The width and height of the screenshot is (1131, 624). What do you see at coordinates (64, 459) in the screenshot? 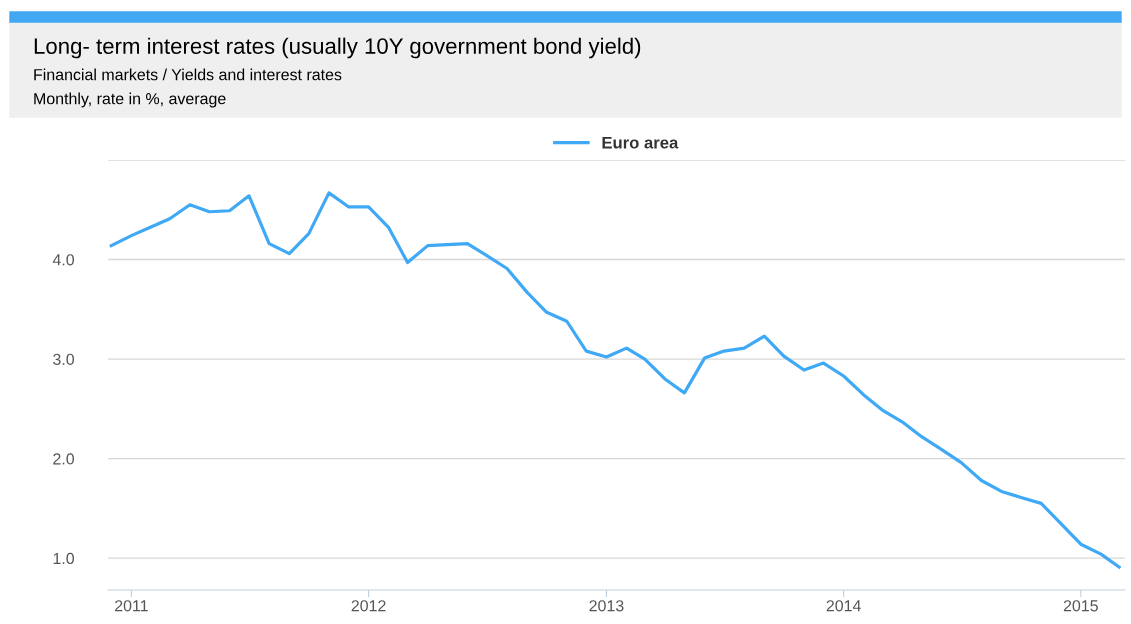
I see `y-tick-label: 2.0` at bounding box center [64, 459].